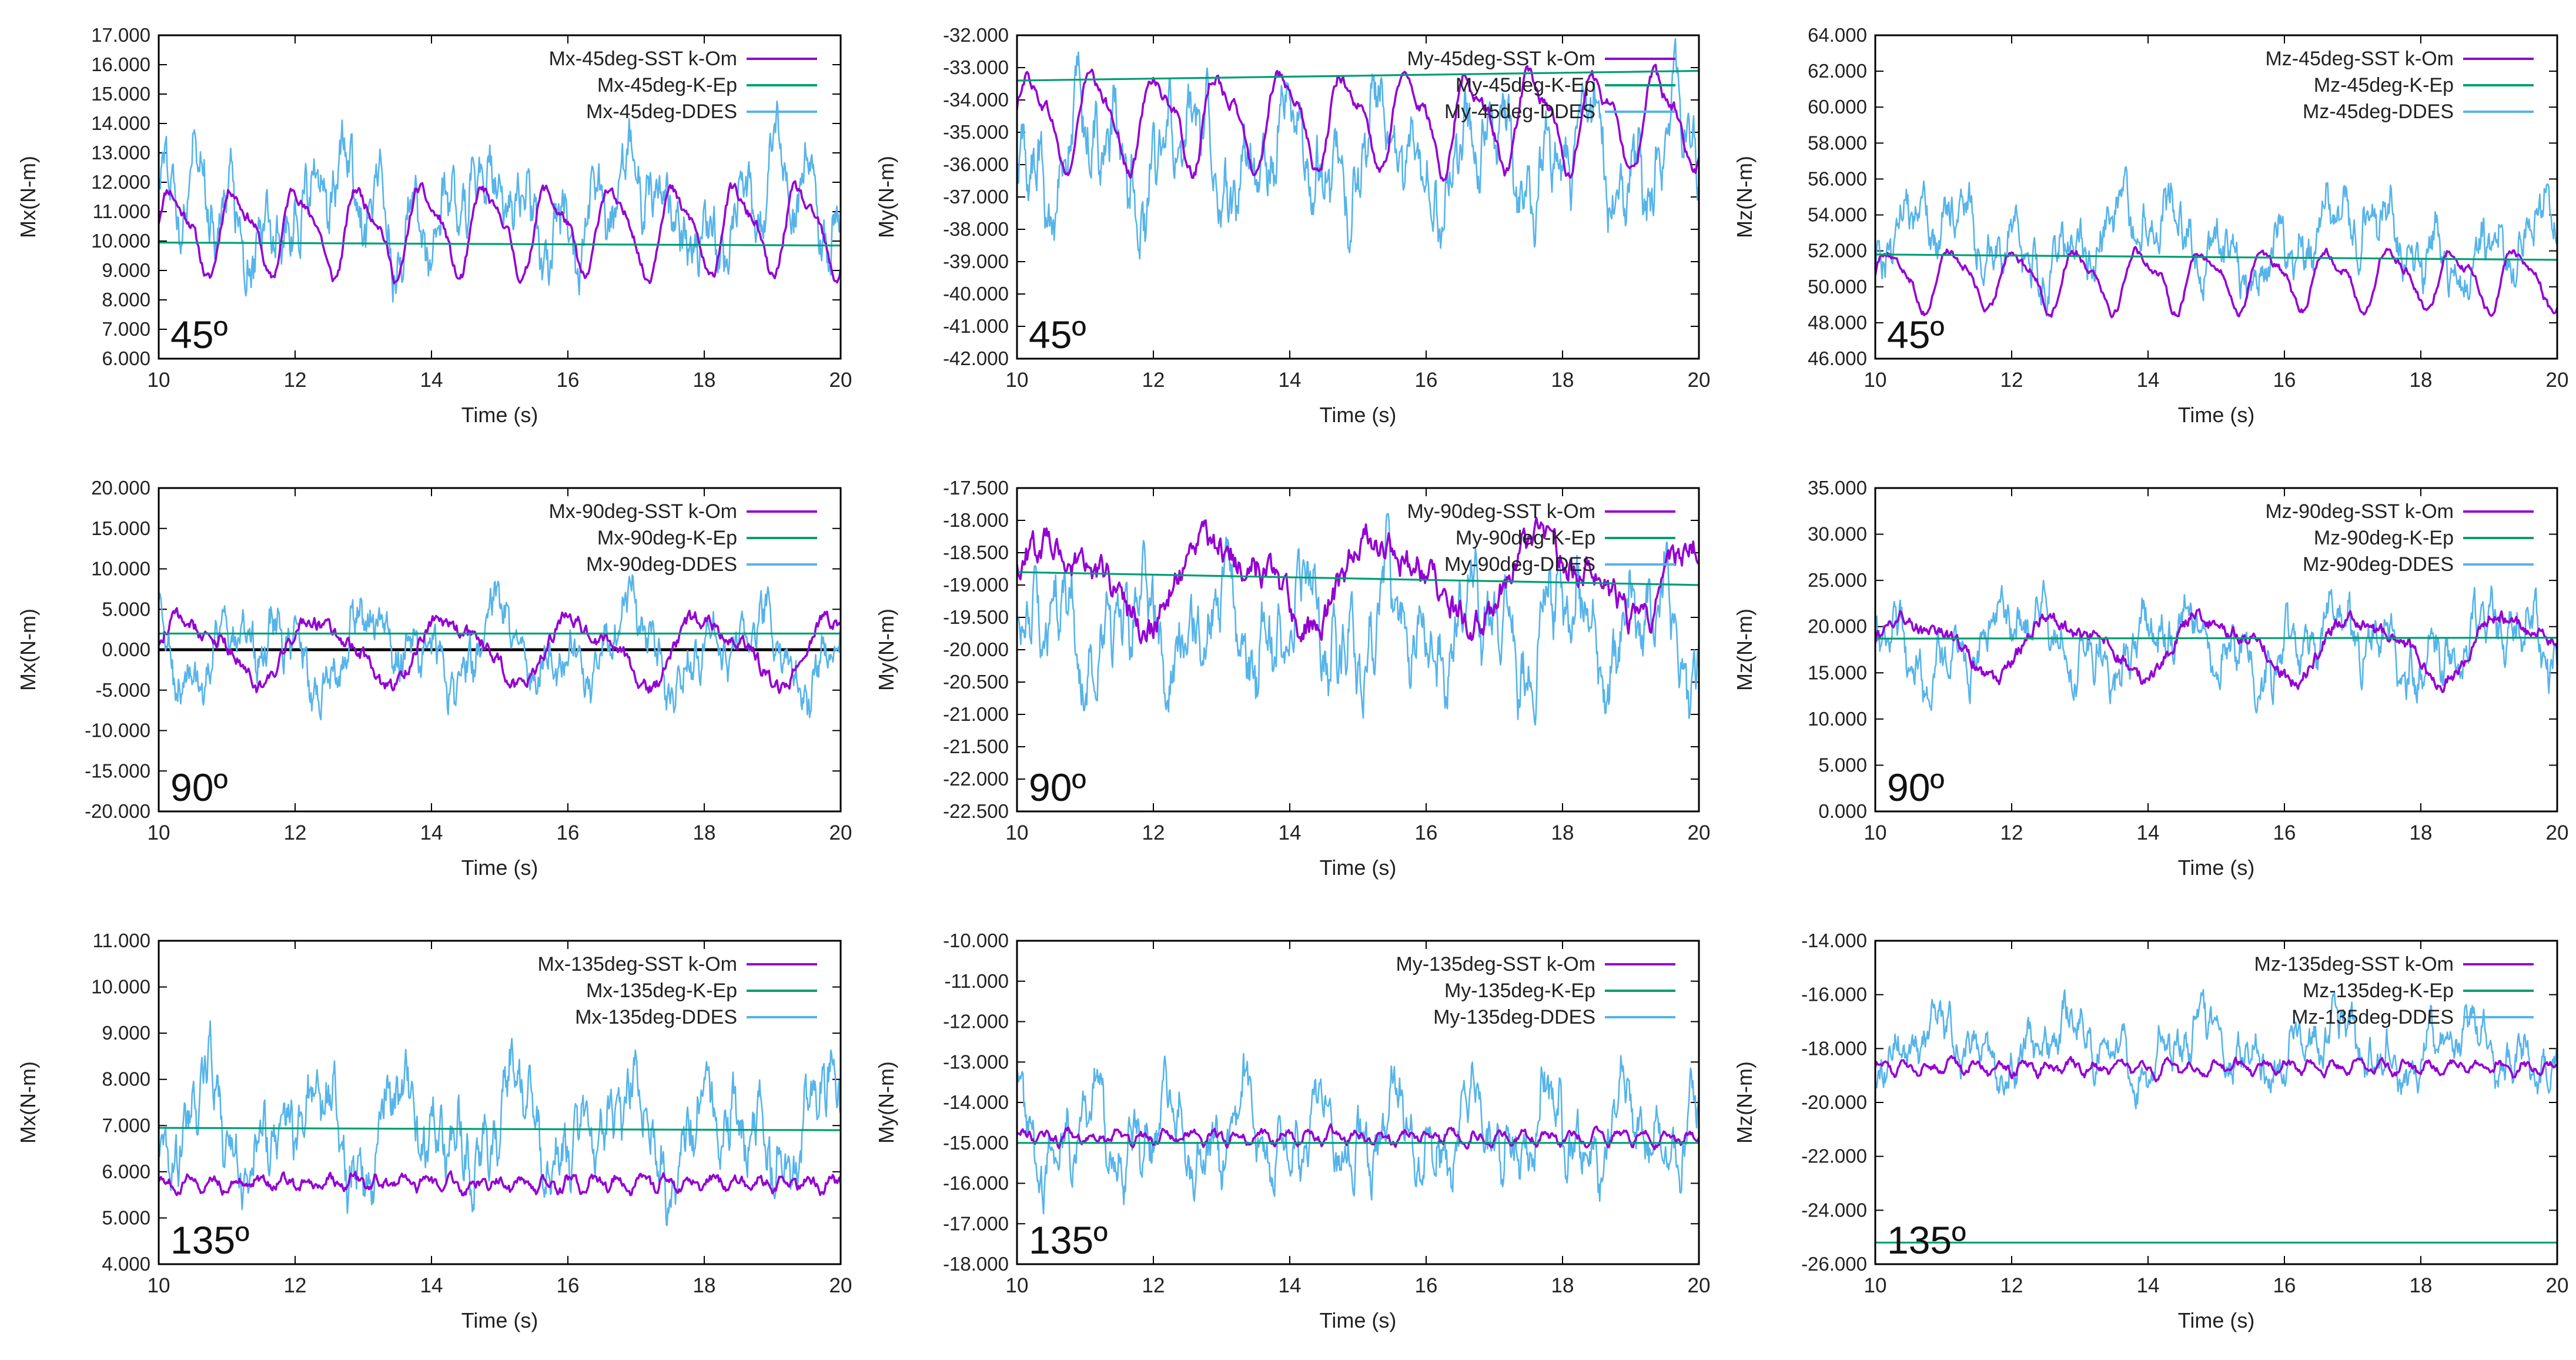 The image size is (2576, 1360). Describe the element at coordinates (661, 991) in the screenshot. I see `legend-entry: Mx-135deg-K-Ep` at that location.